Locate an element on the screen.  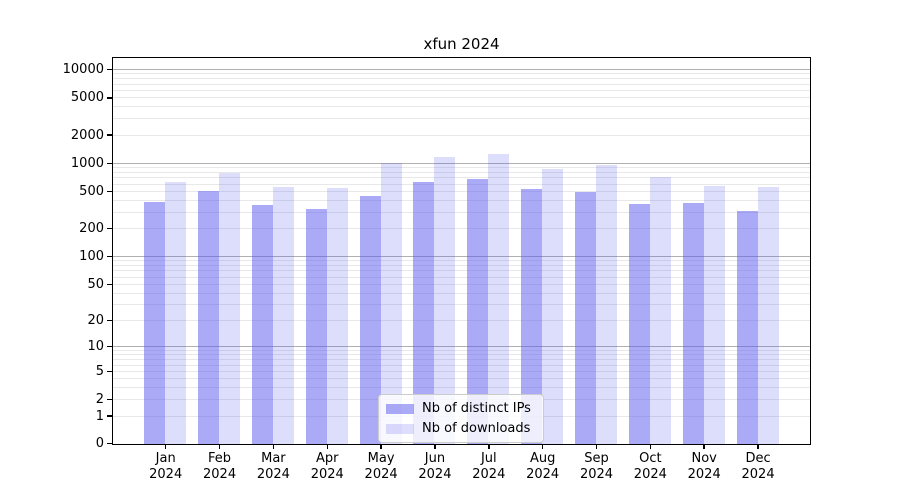
chart-title: xfun 2024 is located at coordinates (461, 44).